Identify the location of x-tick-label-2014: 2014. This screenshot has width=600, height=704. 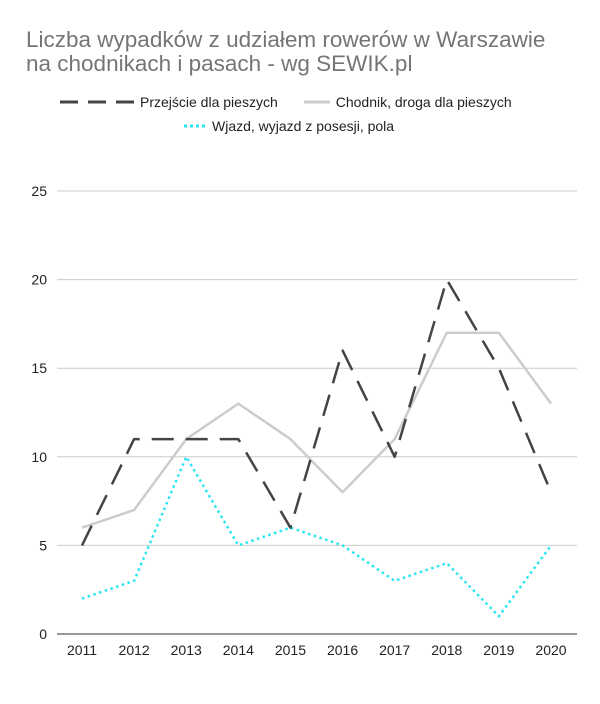
(238, 650).